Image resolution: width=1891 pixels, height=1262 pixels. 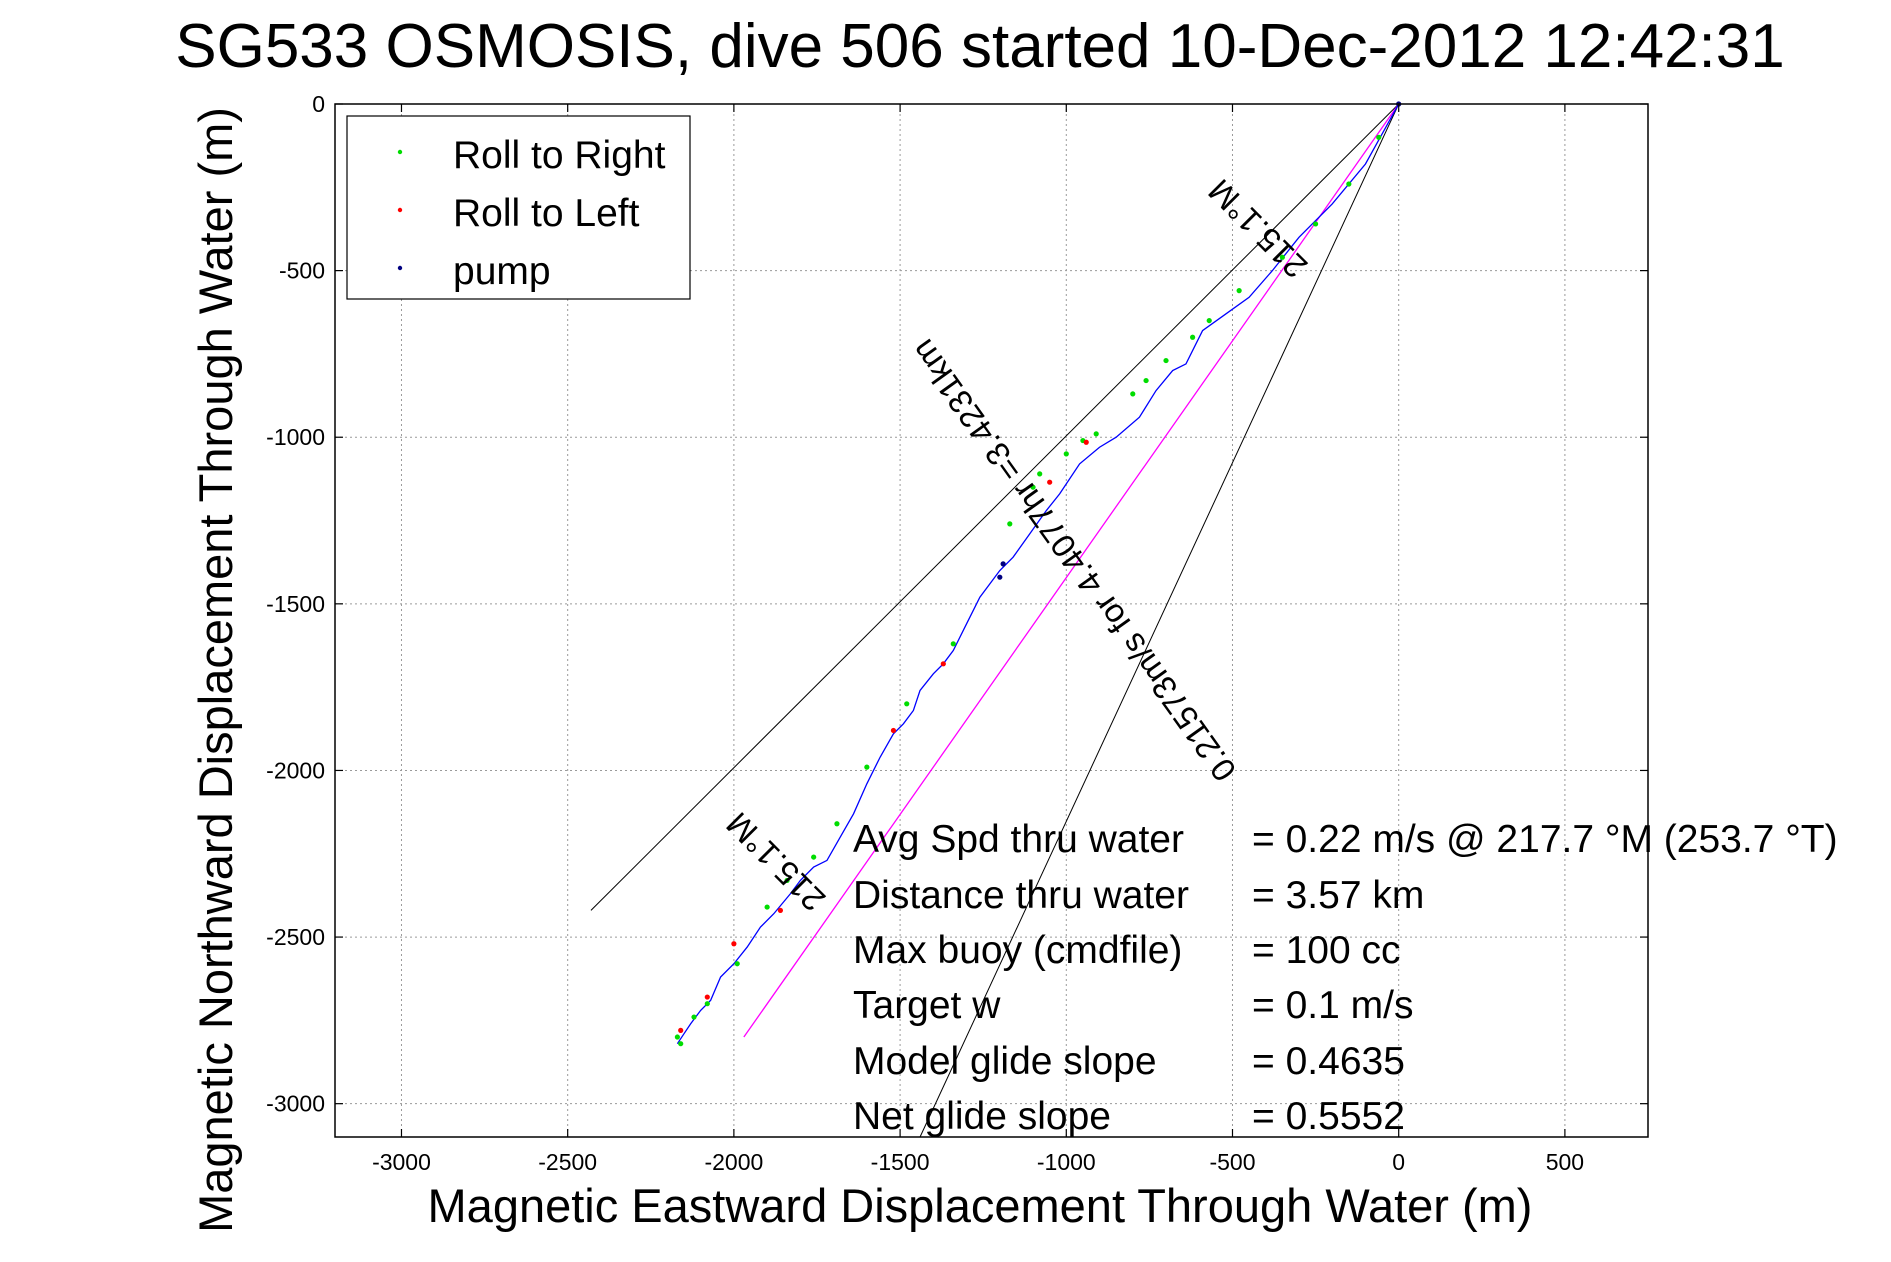 What do you see at coordinates (1565, 1162) in the screenshot?
I see `x-tick-label: 500` at bounding box center [1565, 1162].